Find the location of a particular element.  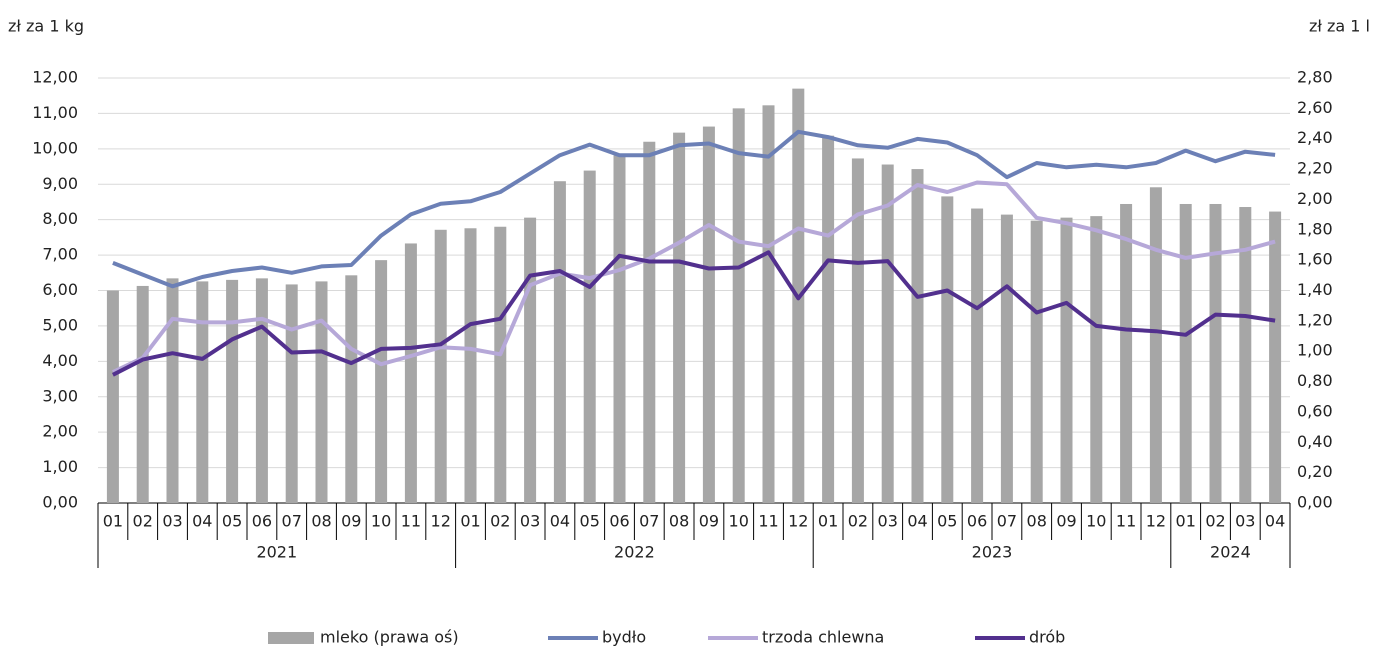

year-label: 2022 is located at coordinates (634, 552).